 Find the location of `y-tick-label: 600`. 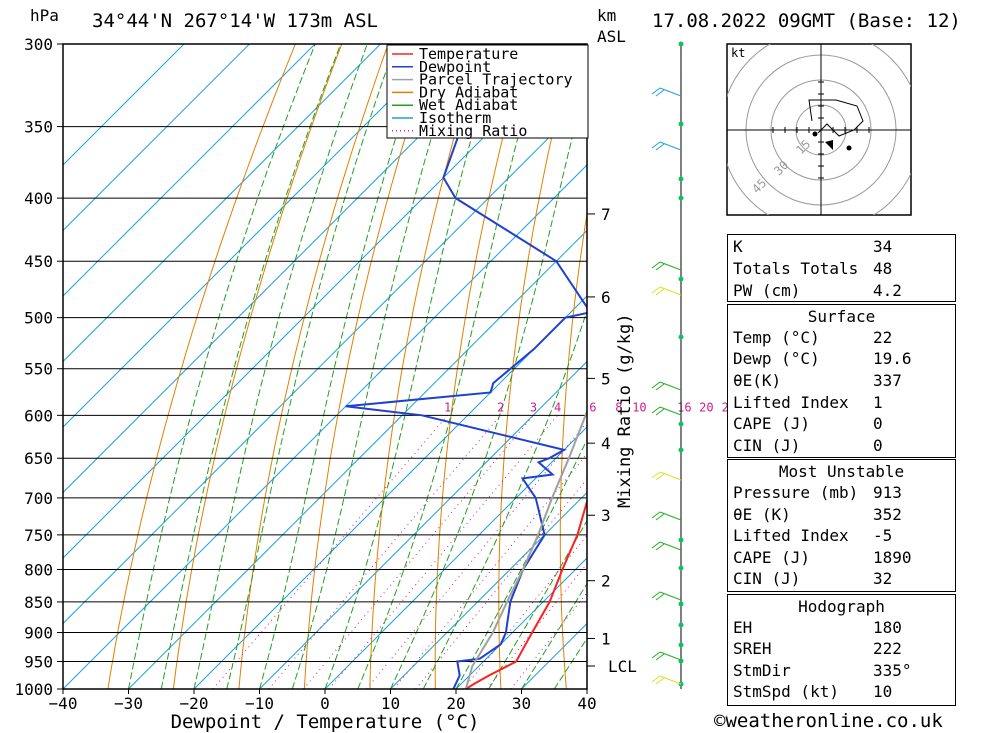

y-tick-label: 600 is located at coordinates (38, 415).